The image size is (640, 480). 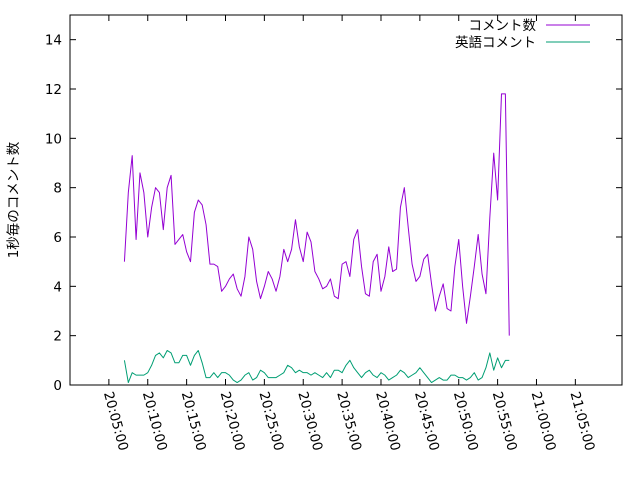 What do you see at coordinates (57, 386) in the screenshot?
I see `y-tick-label: 0` at bounding box center [57, 386].